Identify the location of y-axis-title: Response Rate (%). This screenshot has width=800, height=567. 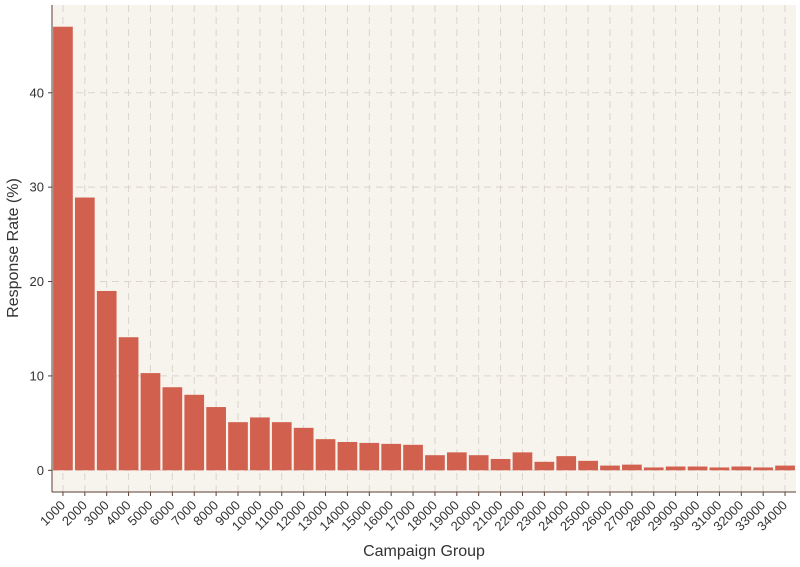
(13, 248).